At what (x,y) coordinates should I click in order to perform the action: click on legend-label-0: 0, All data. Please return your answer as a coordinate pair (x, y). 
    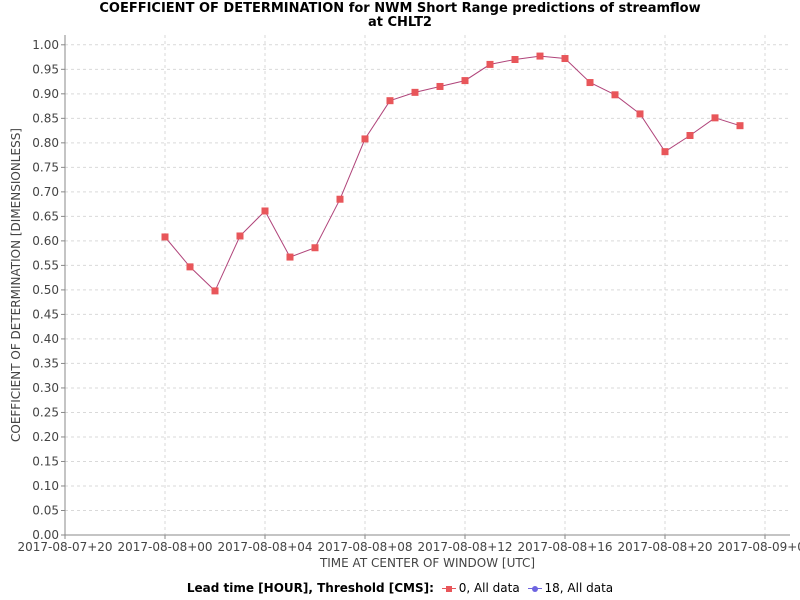
    Looking at the image, I should click on (489, 588).